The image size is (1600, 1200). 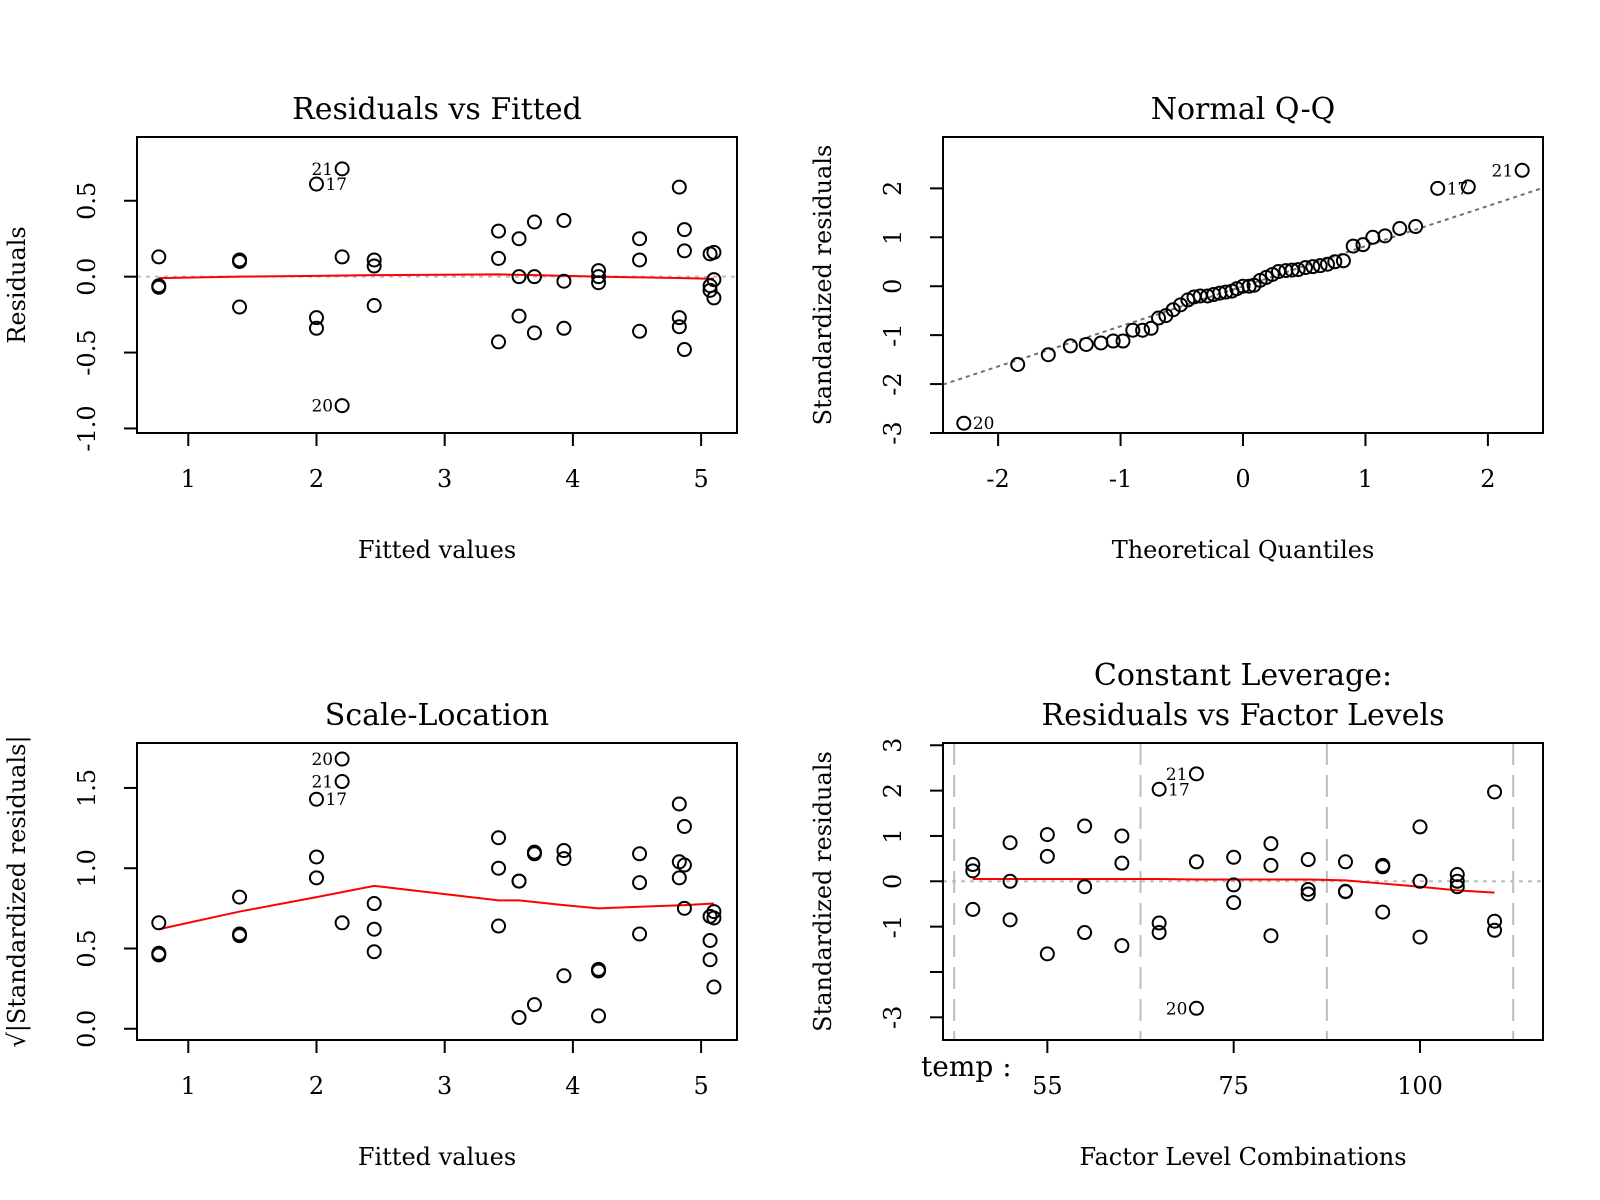 What do you see at coordinates (1420, 1086) in the screenshot?
I see `x-tick-label: 100` at bounding box center [1420, 1086].